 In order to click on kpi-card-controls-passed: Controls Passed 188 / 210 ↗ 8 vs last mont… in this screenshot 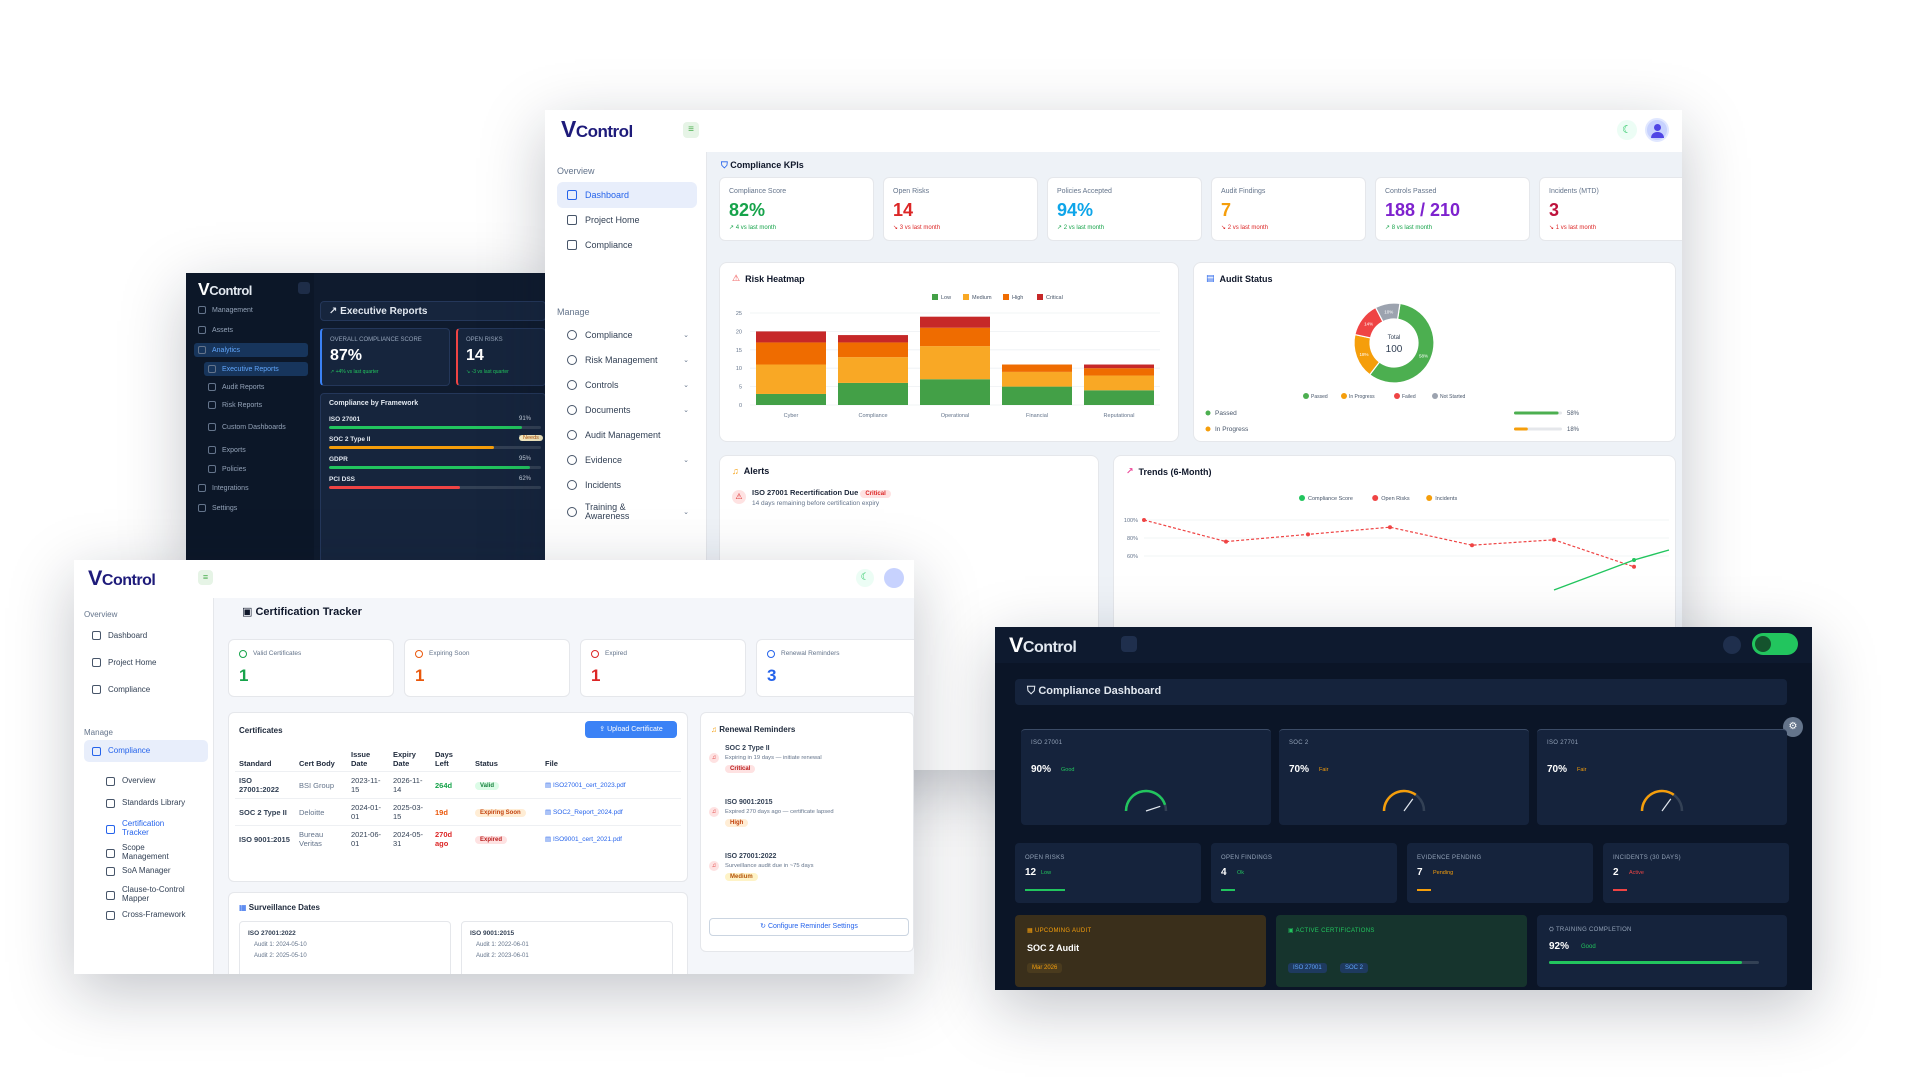, I will do `click(1452, 209)`.